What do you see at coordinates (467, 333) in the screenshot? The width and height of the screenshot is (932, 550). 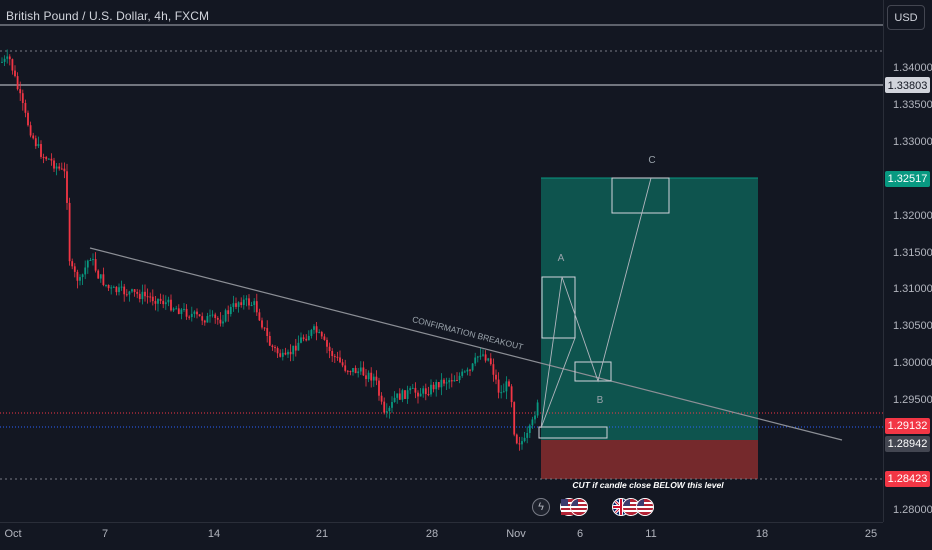 I see `confirmation-breakout-label: CONFIRMATION BREAKOUT` at bounding box center [467, 333].